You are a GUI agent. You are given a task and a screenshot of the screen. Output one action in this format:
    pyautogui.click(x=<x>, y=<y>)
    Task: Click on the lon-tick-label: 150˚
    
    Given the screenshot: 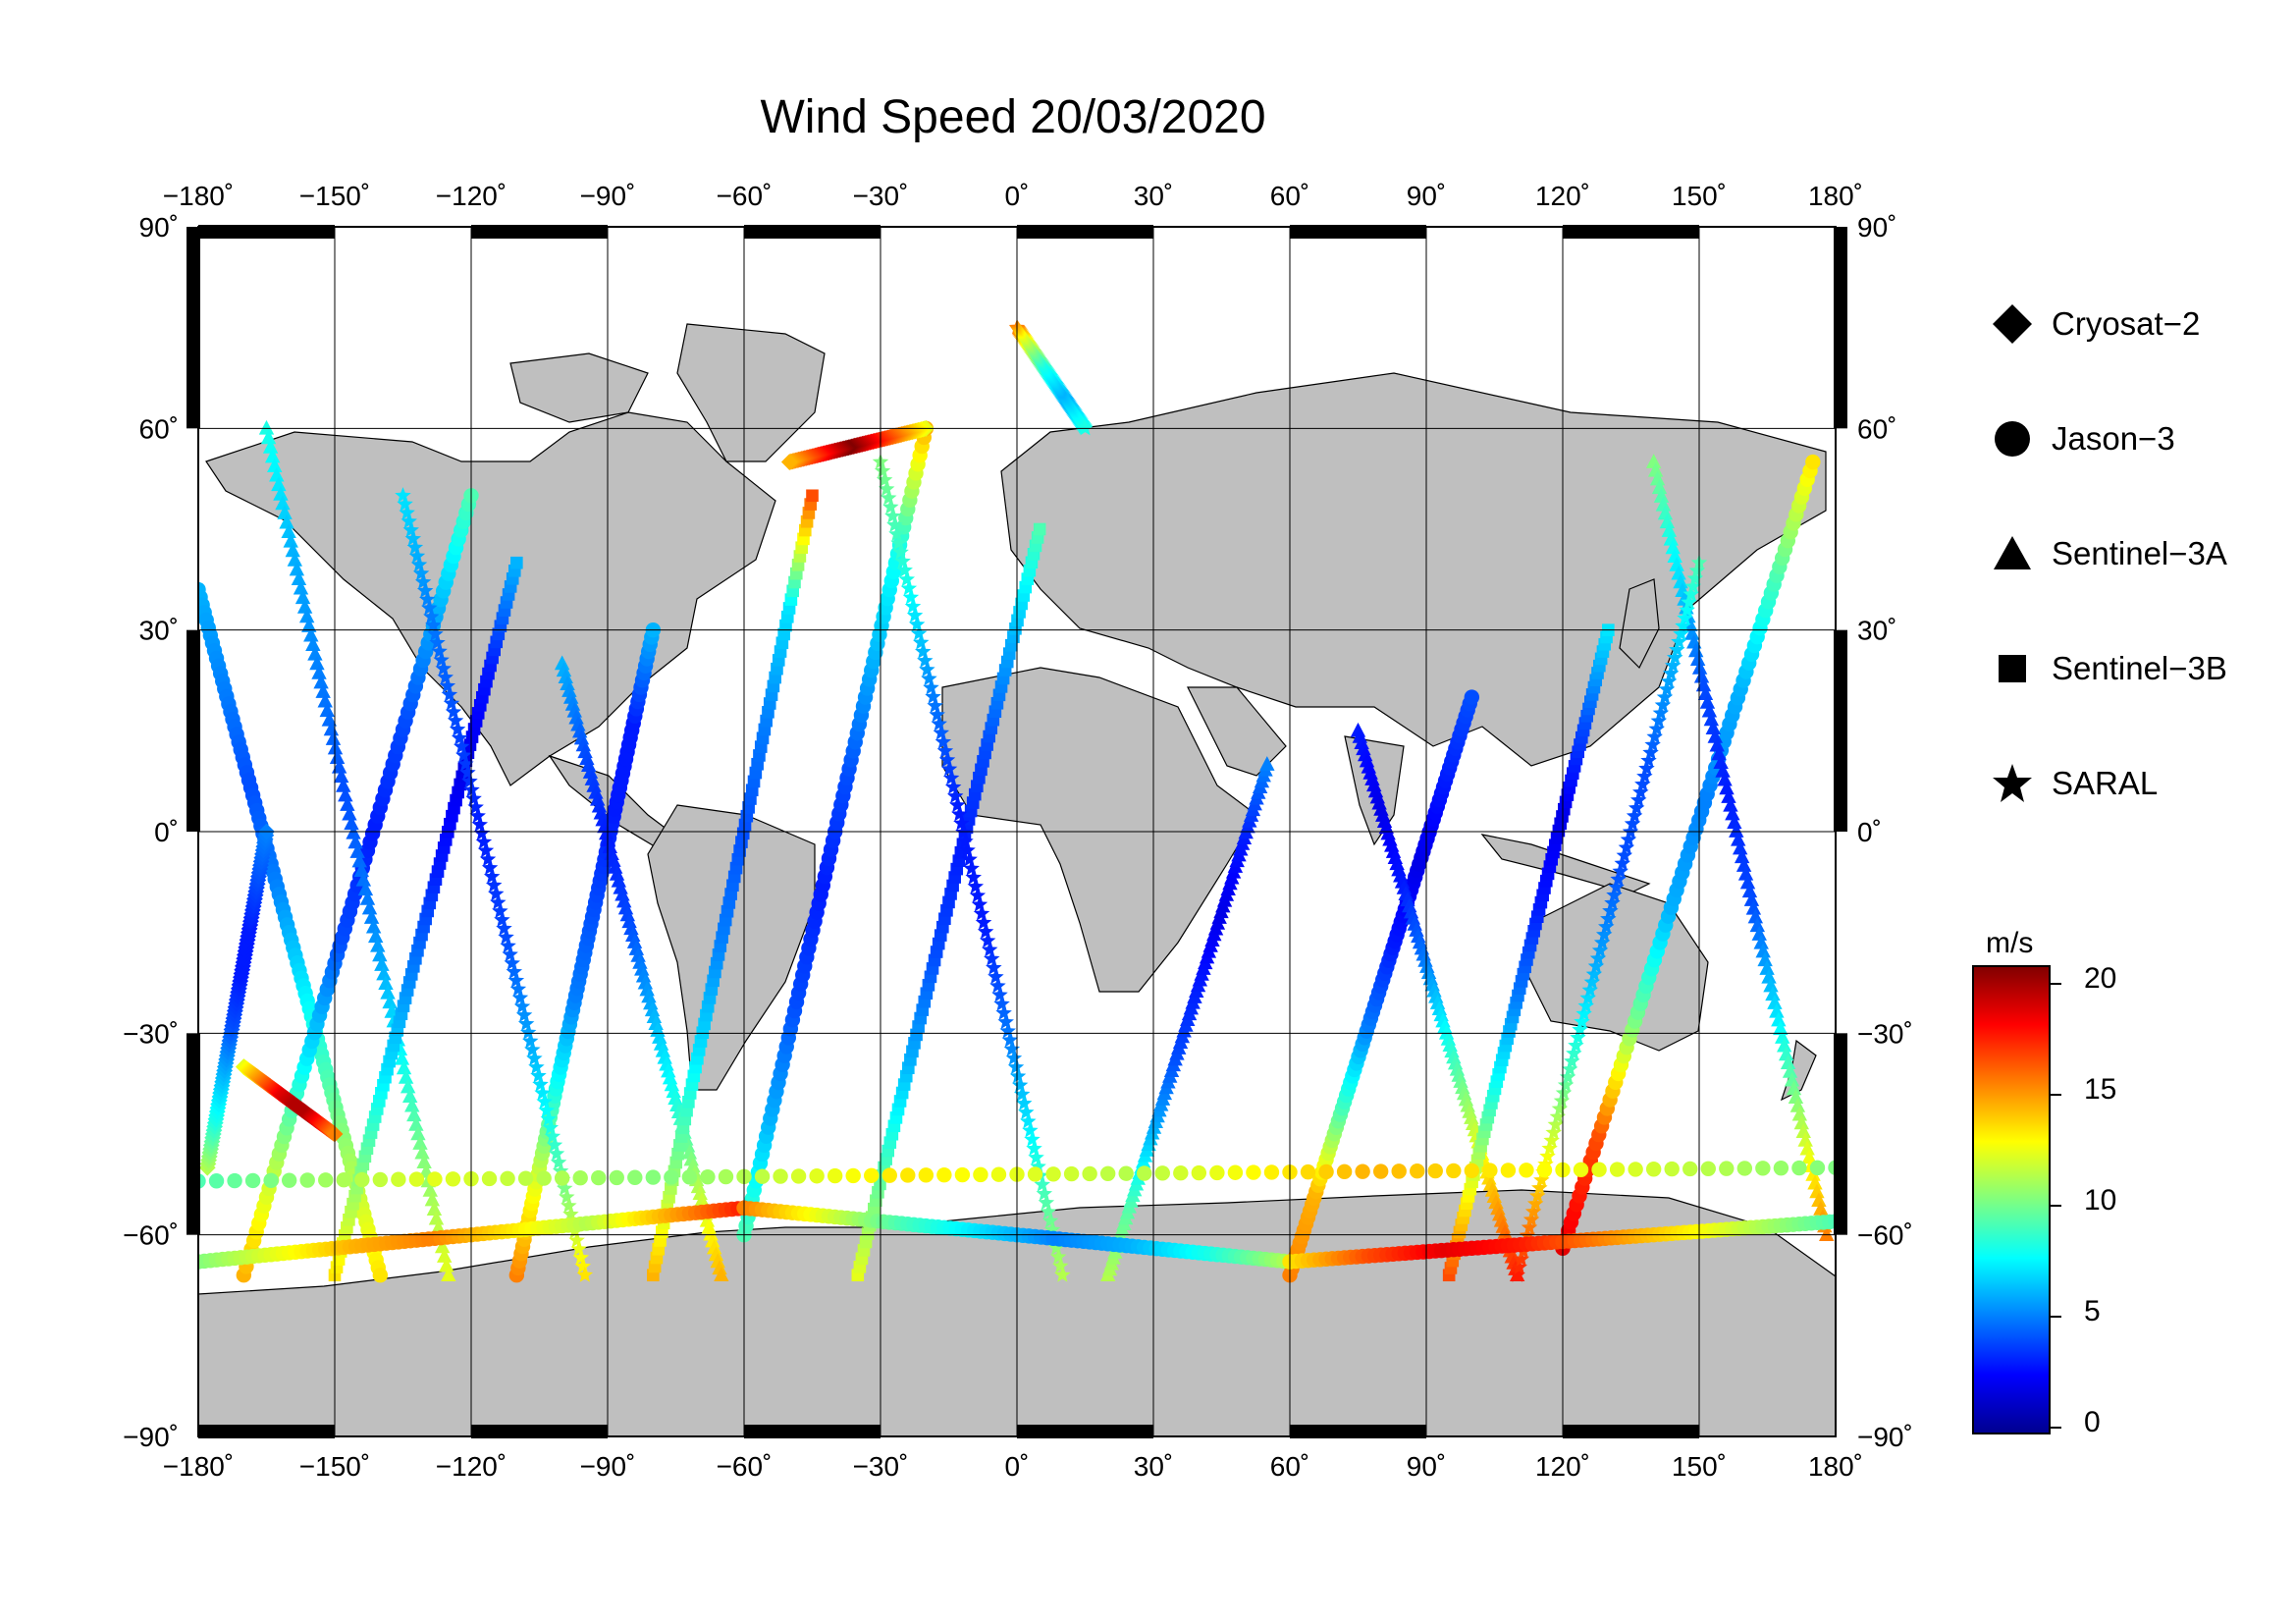 What is the action you would take?
    pyautogui.click(x=1699, y=1466)
    